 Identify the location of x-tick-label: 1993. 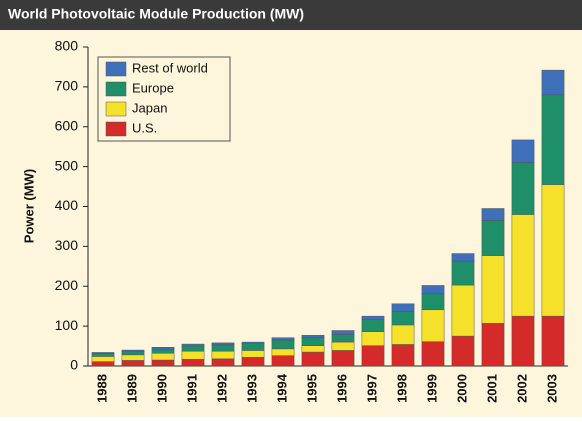
(251, 388).